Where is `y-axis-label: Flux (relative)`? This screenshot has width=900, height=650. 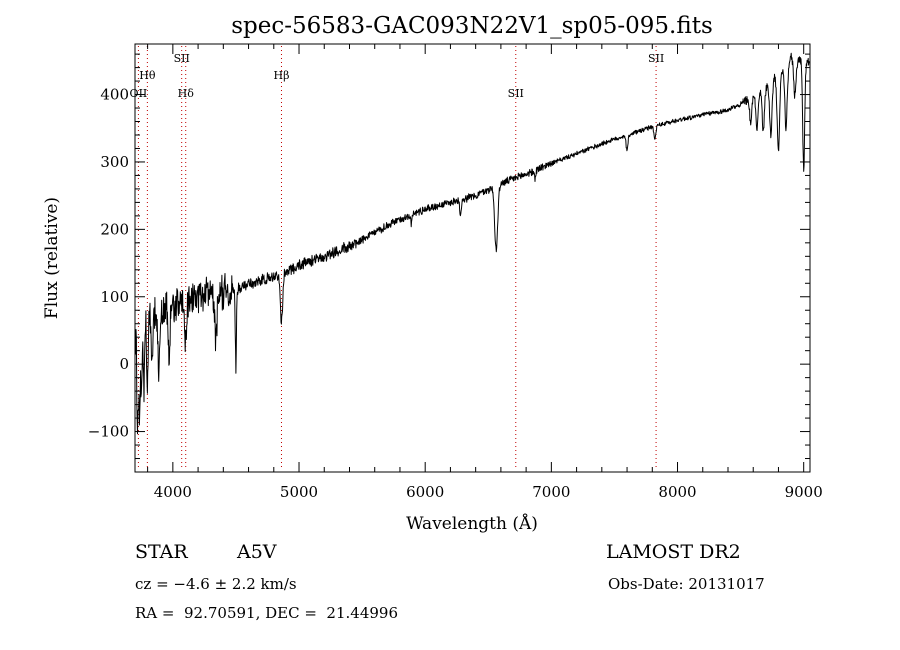
y-axis-label: Flux (relative) is located at coordinates (52, 258).